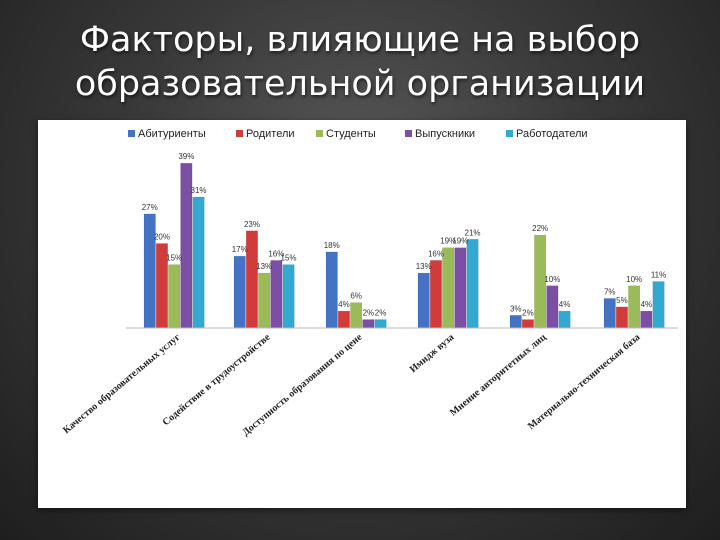  What do you see at coordinates (270, 134) in the screenshot?
I see `legend-entry: Родители` at bounding box center [270, 134].